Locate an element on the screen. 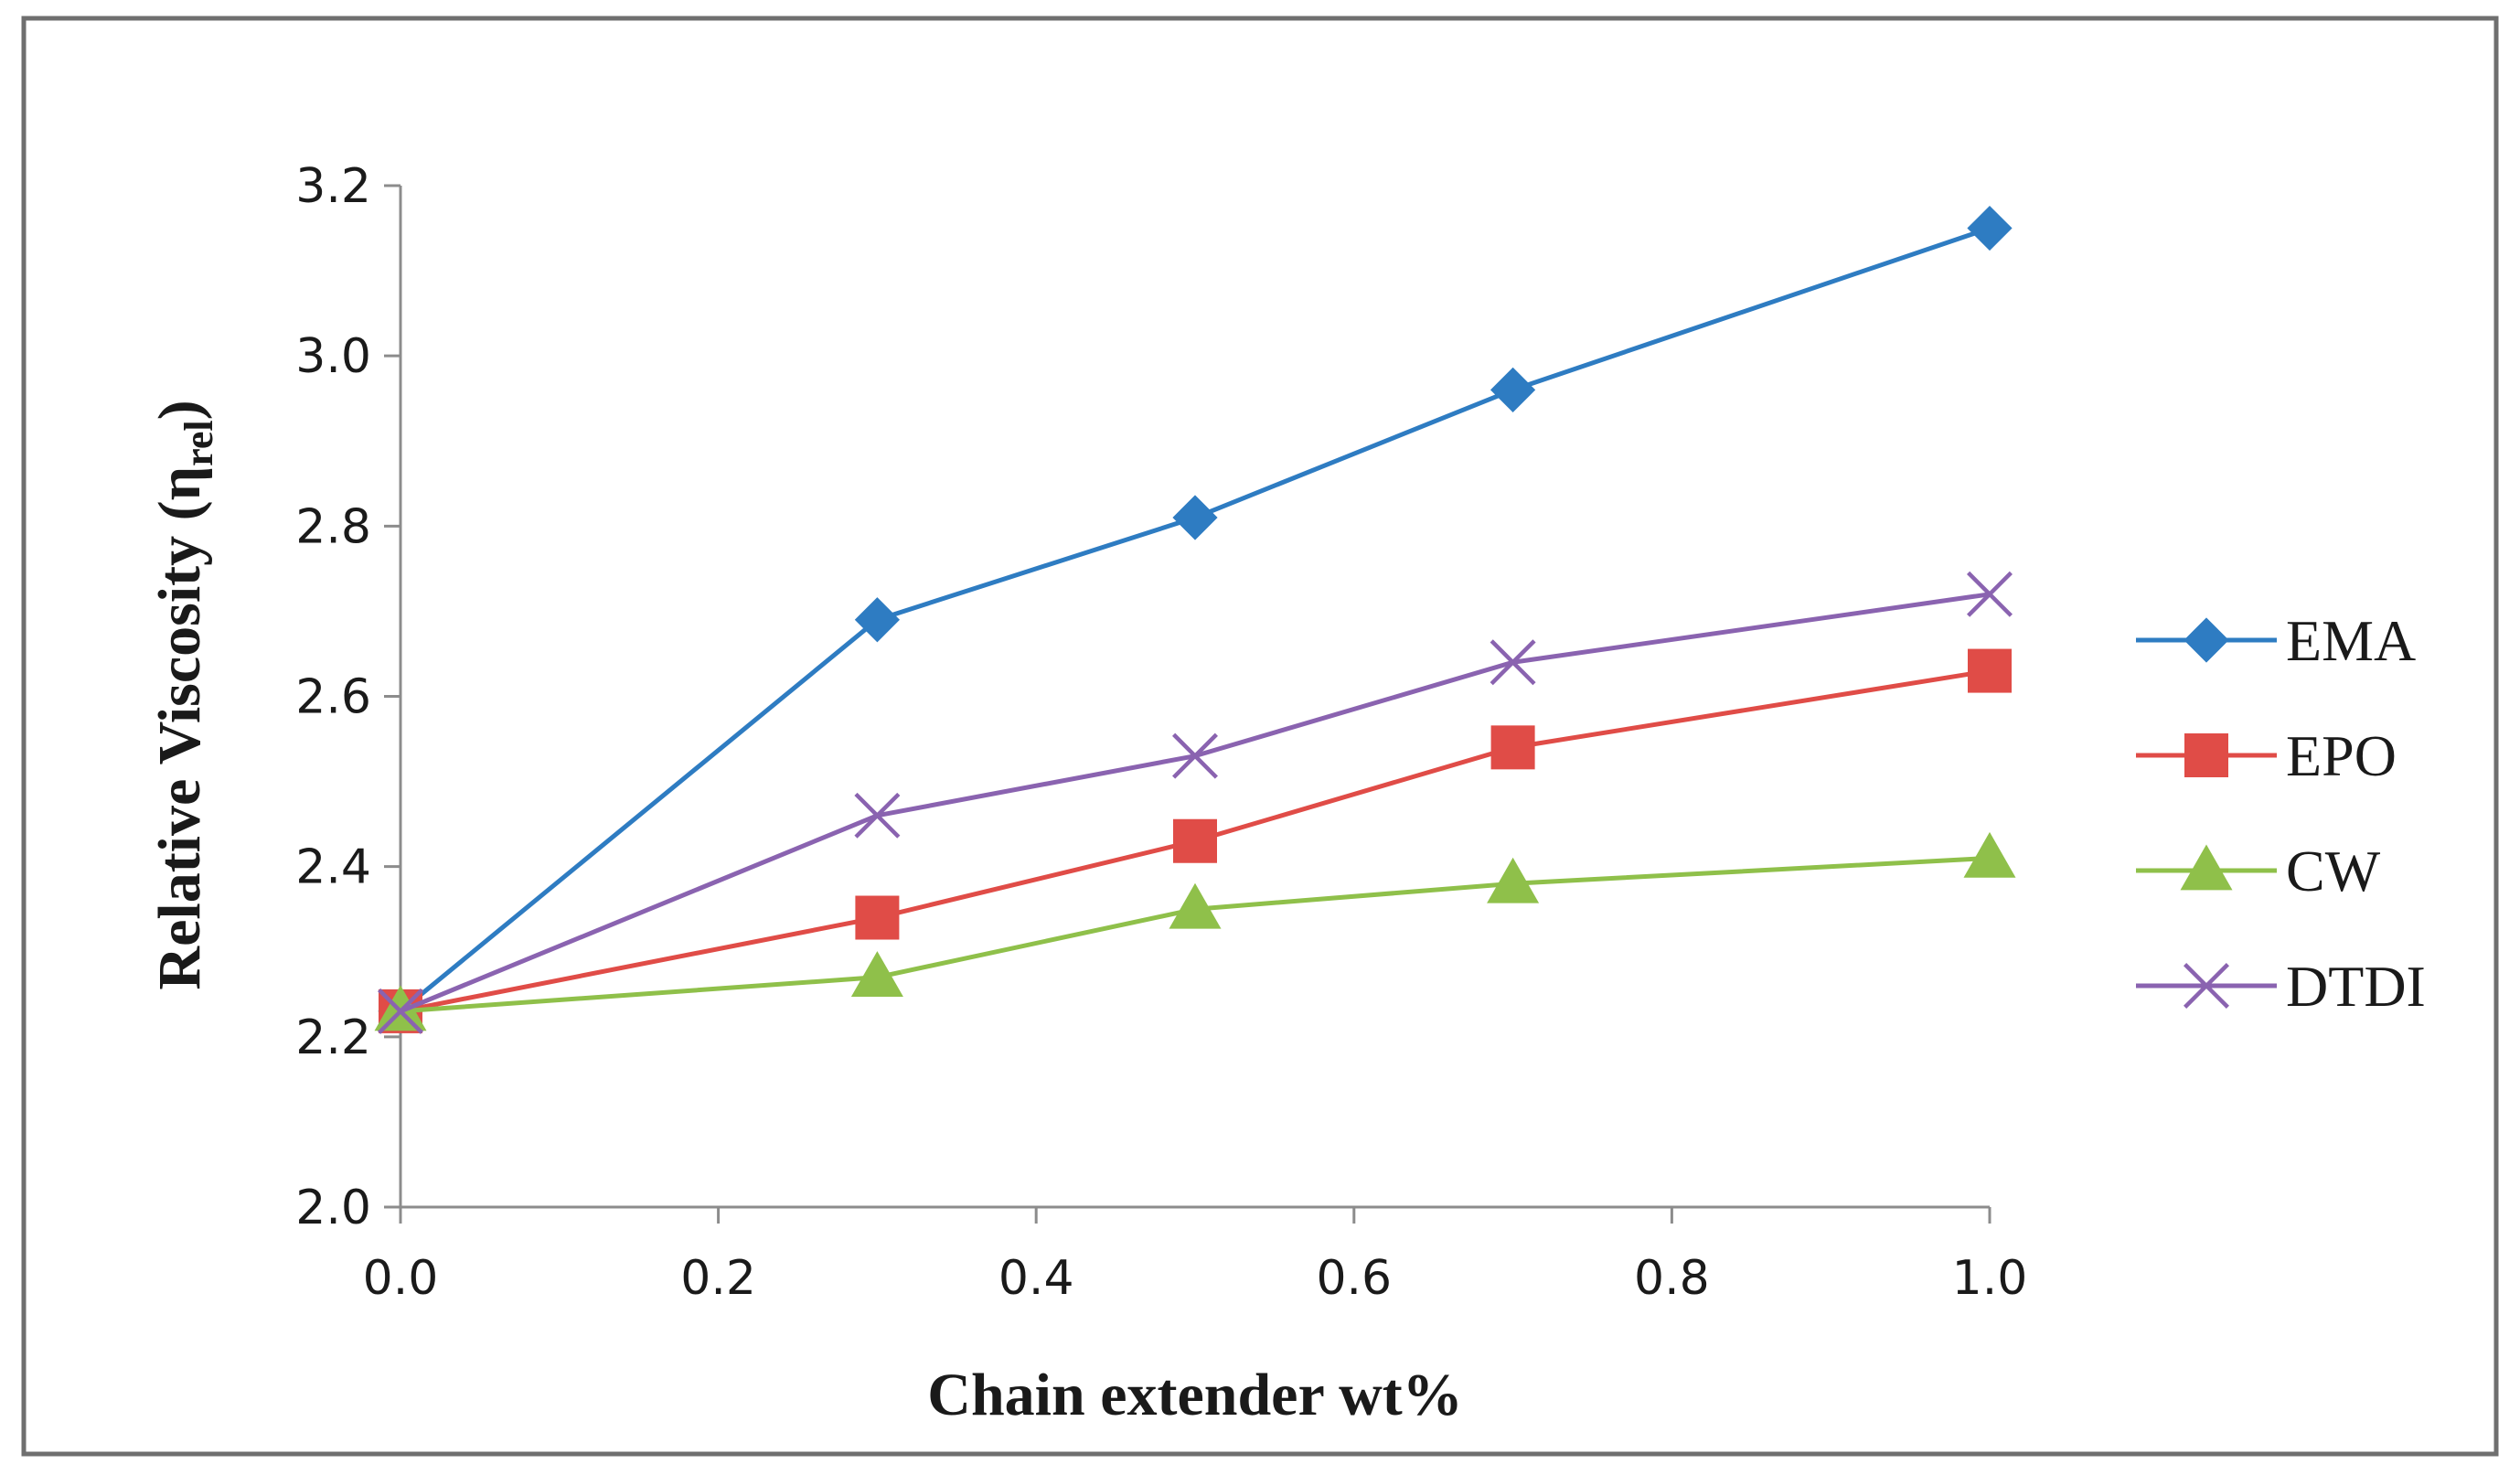 This screenshot has width=2520, height=1475. legend-label: EPO is located at coordinates (2341, 755).